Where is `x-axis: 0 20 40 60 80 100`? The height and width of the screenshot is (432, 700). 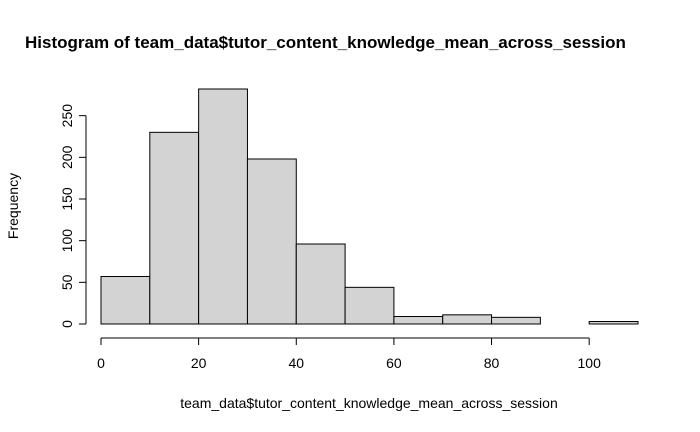
x-axis: 0 20 40 60 80 100 is located at coordinates (349, 354).